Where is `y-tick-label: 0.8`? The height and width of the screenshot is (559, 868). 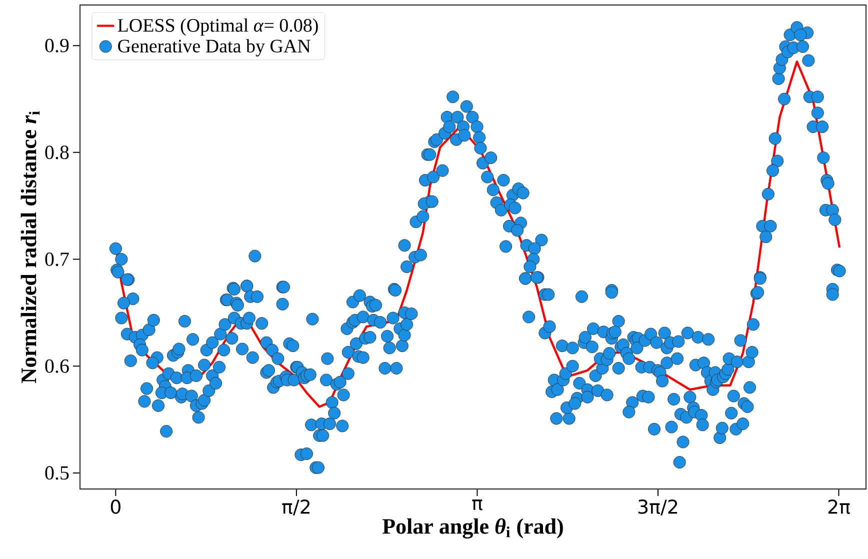
y-tick-label: 0.8 is located at coordinates (57, 153).